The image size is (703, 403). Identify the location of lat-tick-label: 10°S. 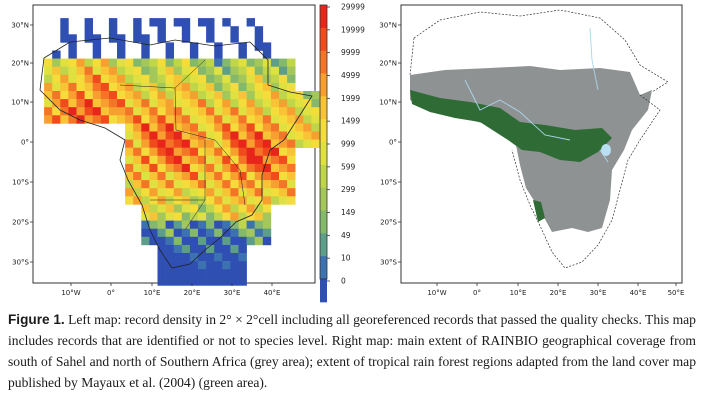
(20, 183).